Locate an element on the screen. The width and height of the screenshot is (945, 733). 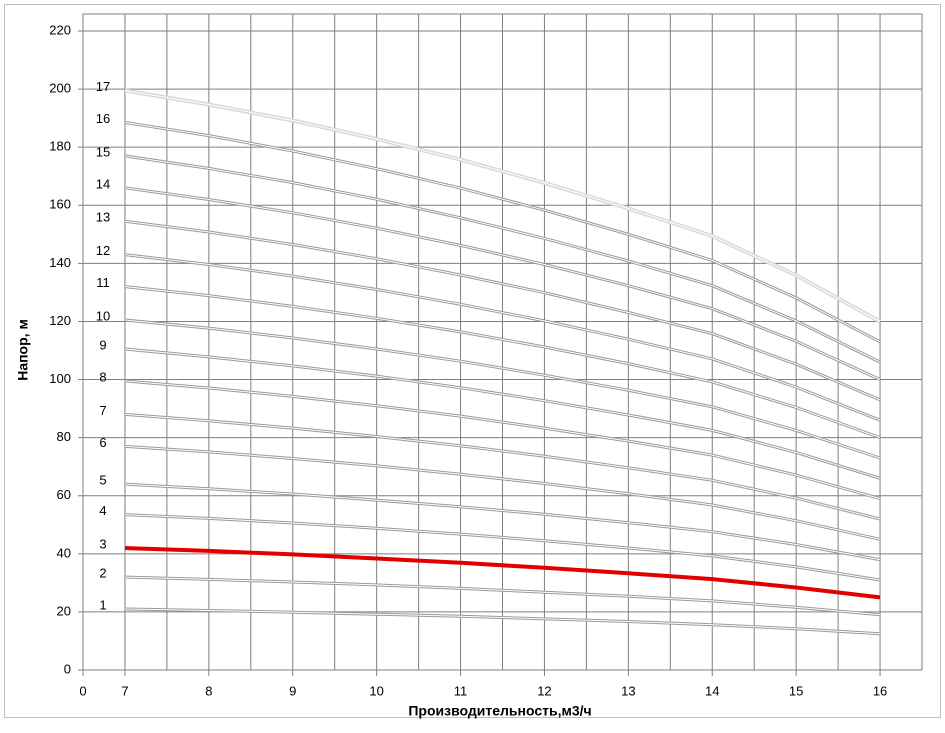
y-tick-label: 80 is located at coordinates (64, 436).